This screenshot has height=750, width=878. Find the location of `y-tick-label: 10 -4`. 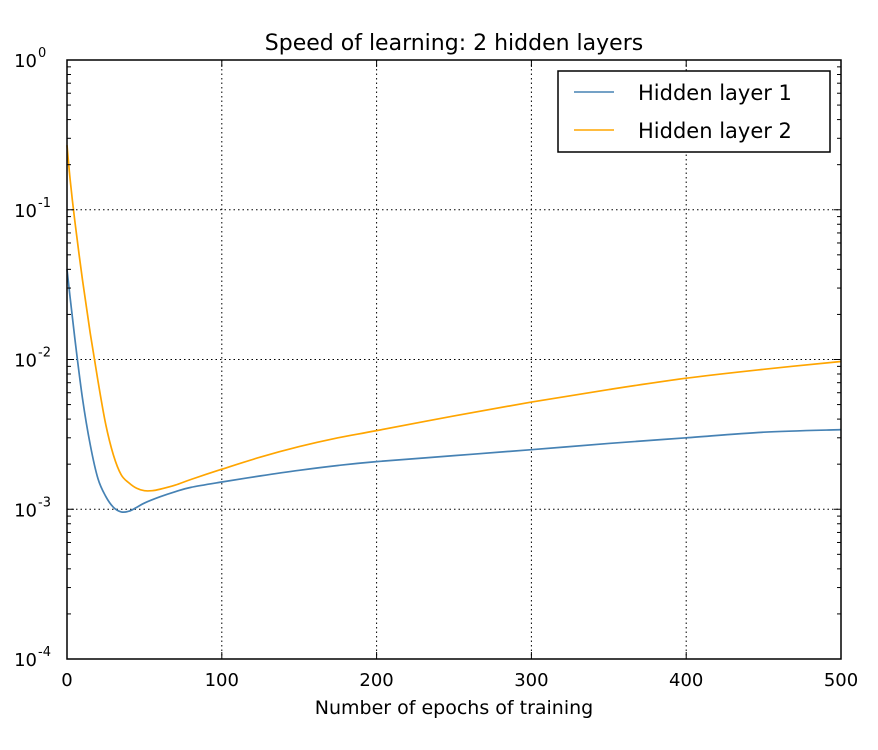

y-tick-label: 10 -4 is located at coordinates (32, 658).